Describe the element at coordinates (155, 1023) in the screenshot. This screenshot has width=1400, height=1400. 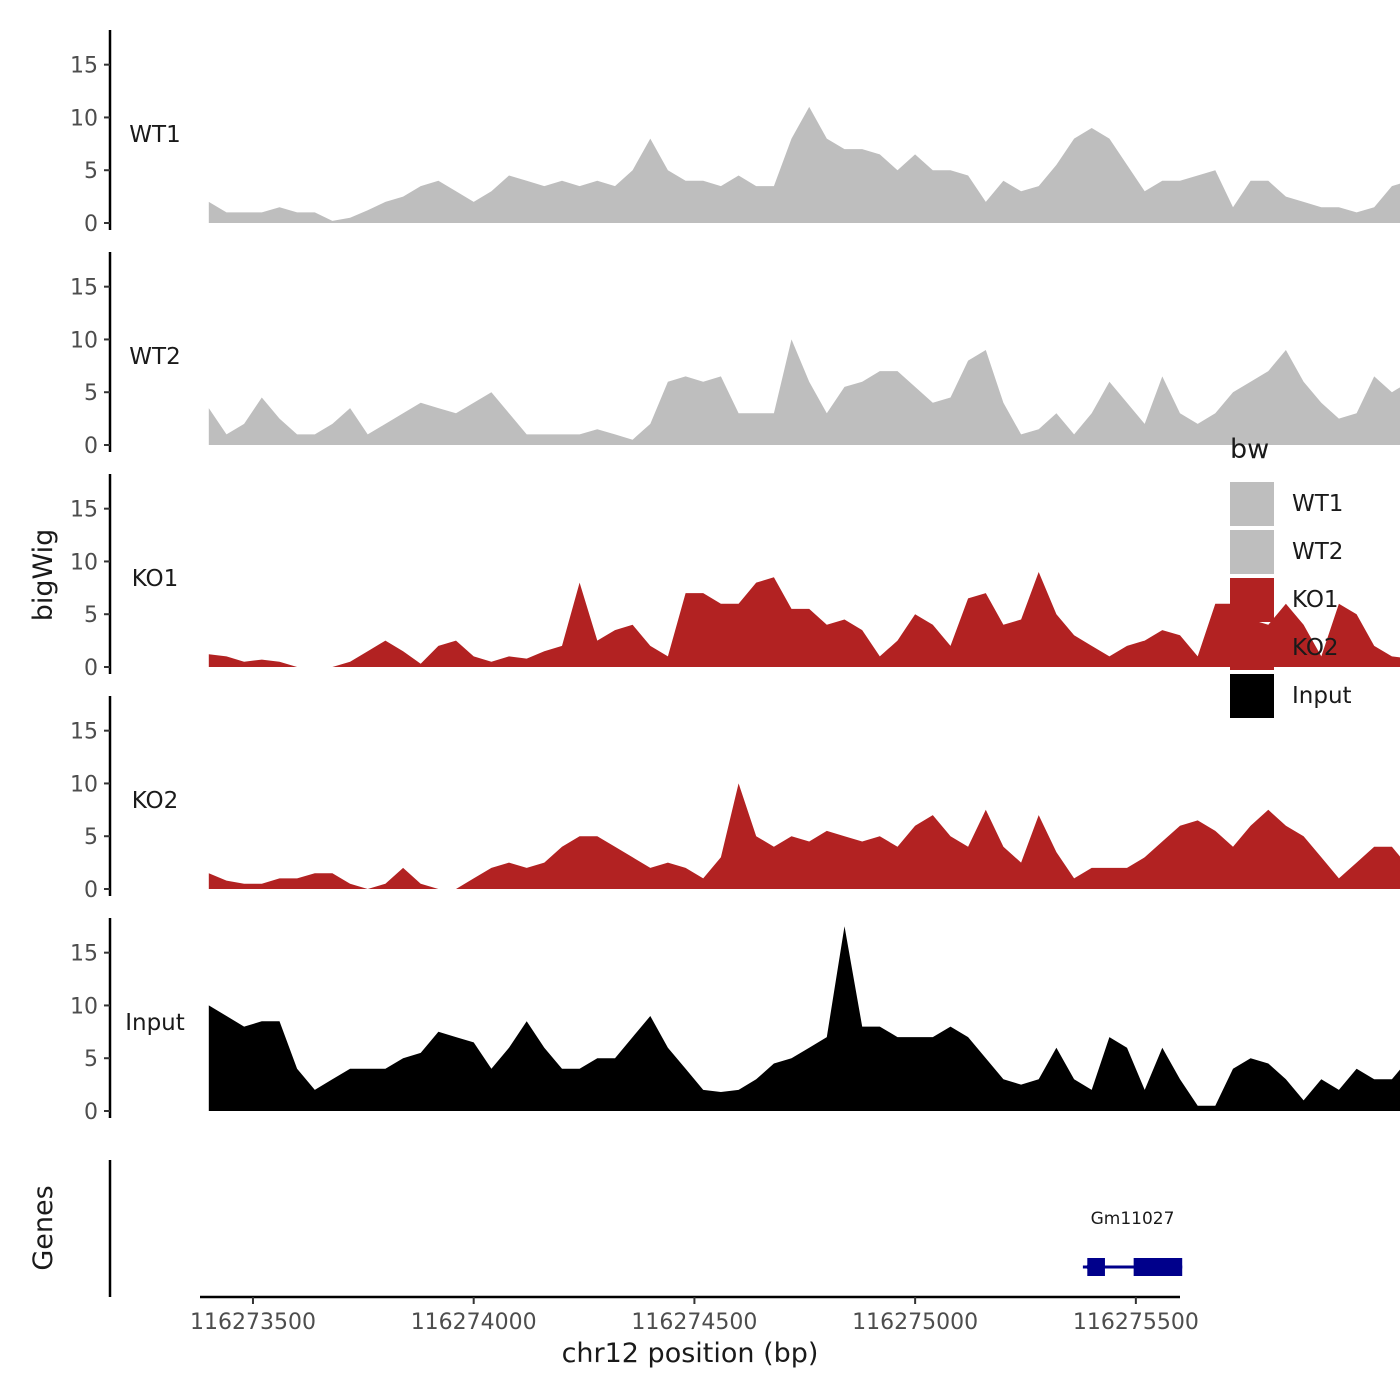
I see `panel-label: Input` at that location.